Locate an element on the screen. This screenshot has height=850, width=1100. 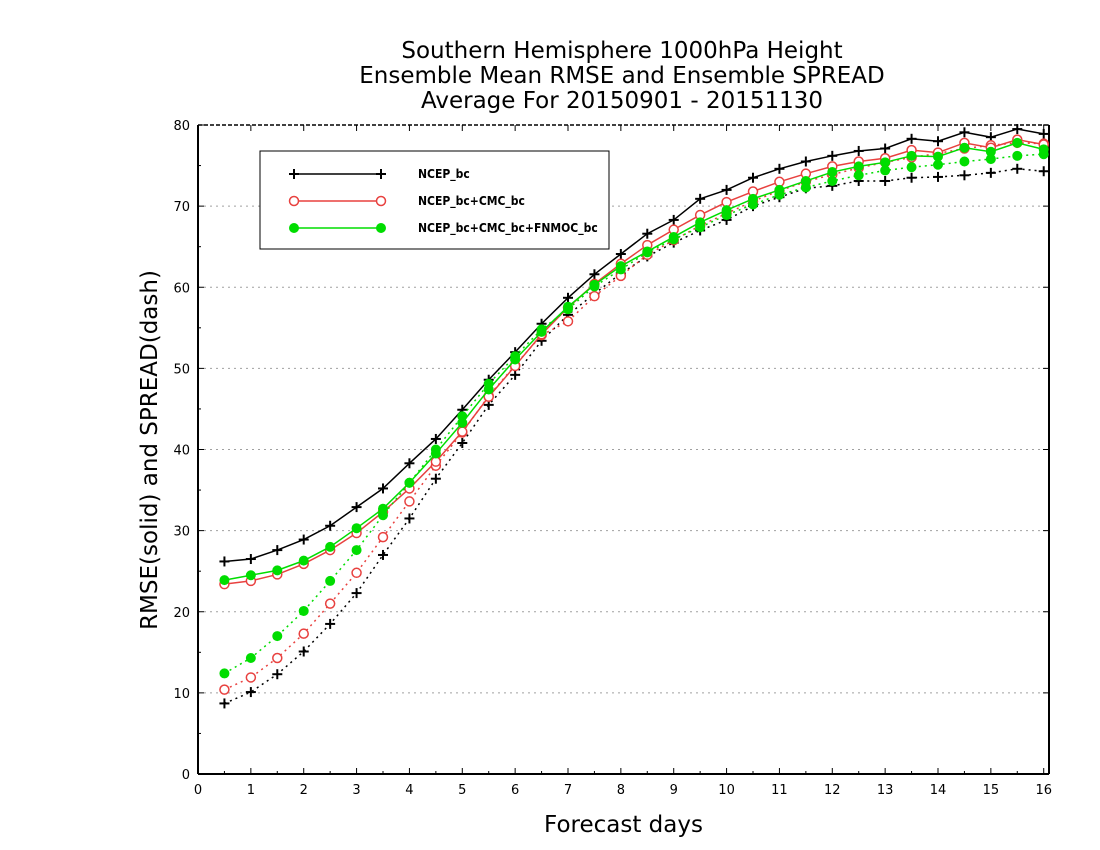
x-tick-label: 11 is located at coordinates (779, 790).